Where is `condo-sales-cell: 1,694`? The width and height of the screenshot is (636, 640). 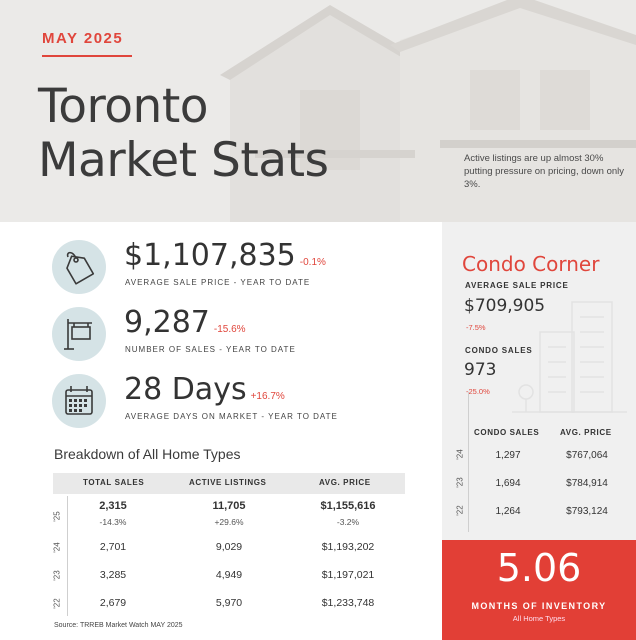
condo-sales-cell: 1,694 is located at coordinates (508, 483).